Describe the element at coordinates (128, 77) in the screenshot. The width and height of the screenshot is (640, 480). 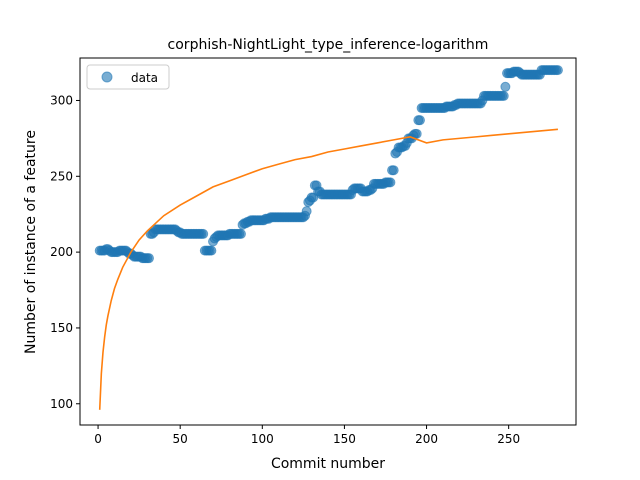
I see `legend: data` at that location.